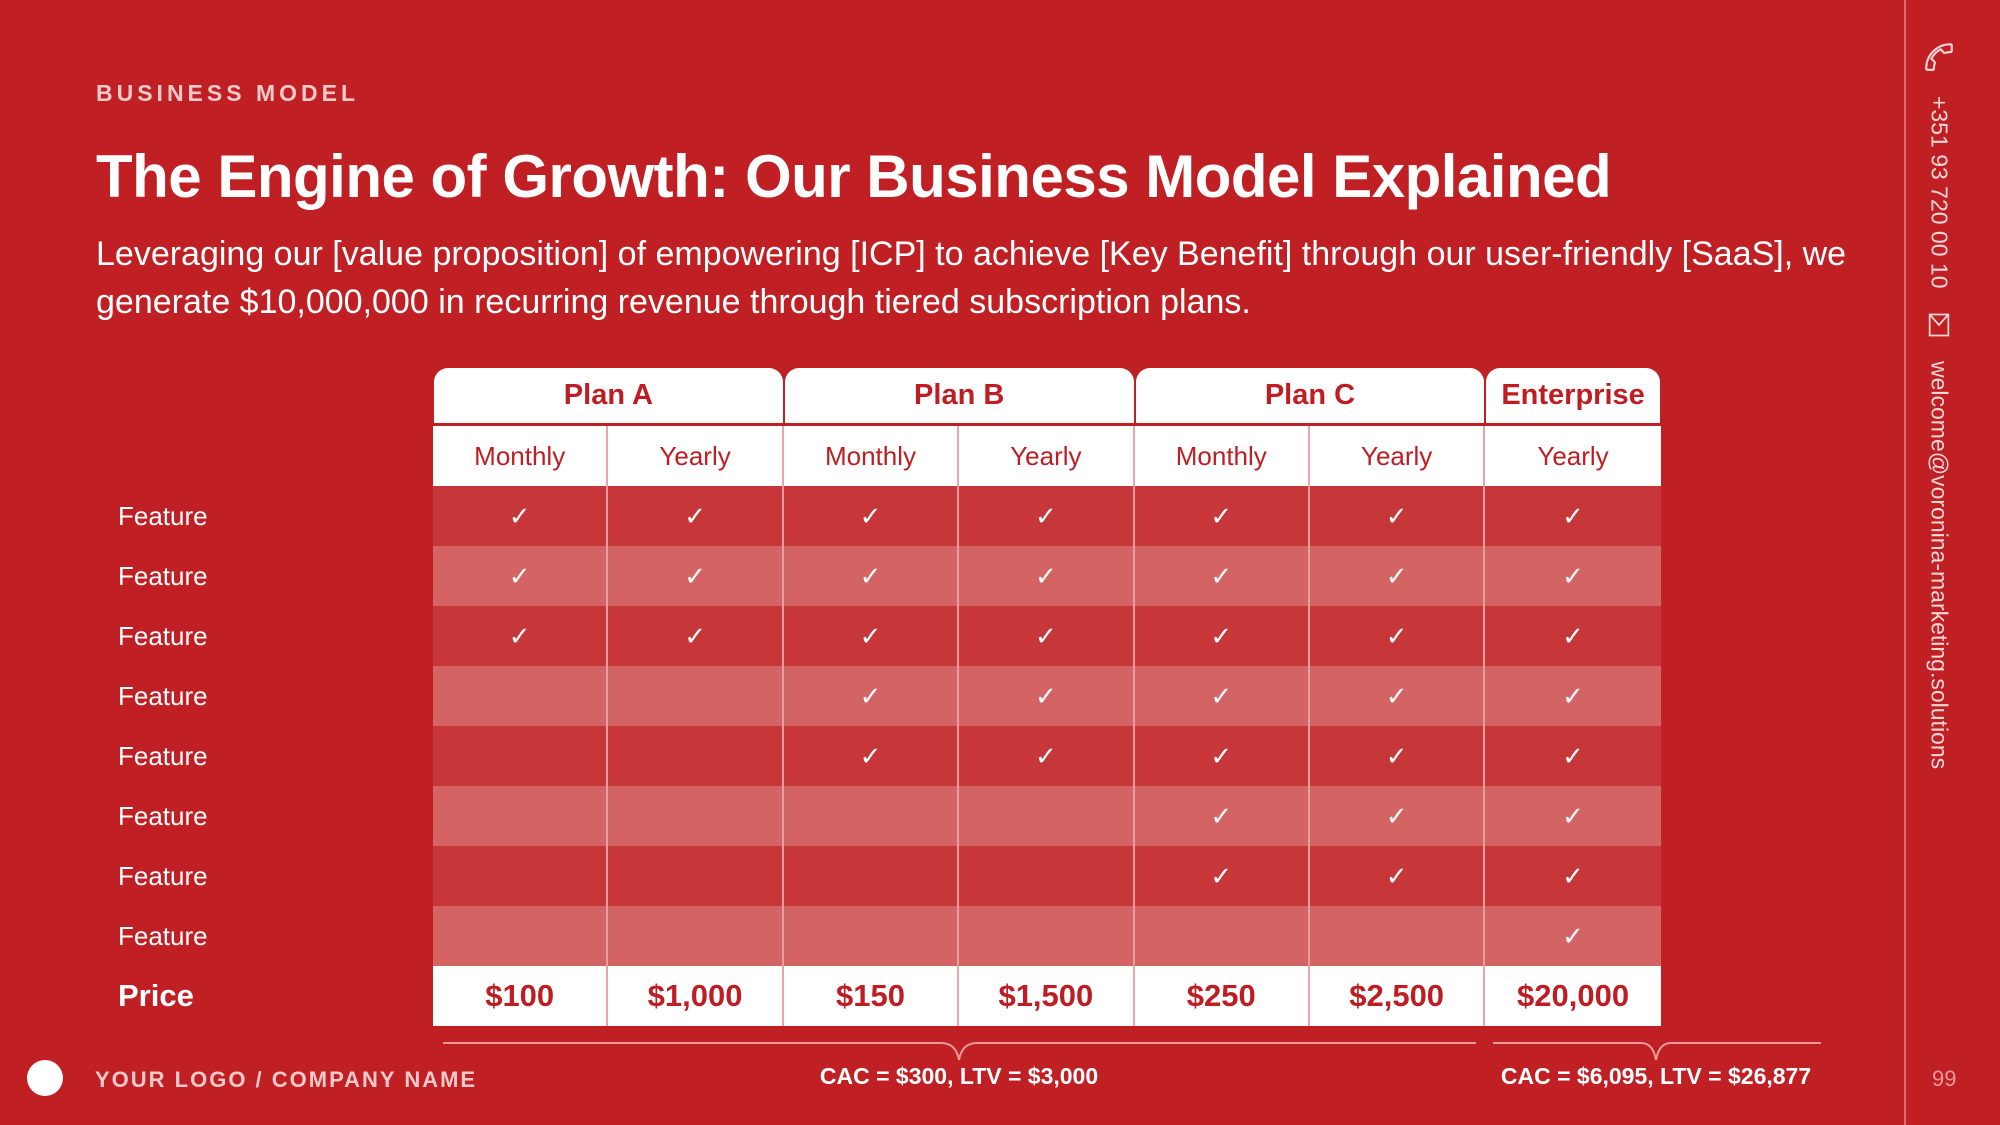 This screenshot has height=1125, width=2000. Describe the element at coordinates (959, 1076) in the screenshot. I see `standard-plans-metric: CAC = $300, LTV = $3,000` at that location.